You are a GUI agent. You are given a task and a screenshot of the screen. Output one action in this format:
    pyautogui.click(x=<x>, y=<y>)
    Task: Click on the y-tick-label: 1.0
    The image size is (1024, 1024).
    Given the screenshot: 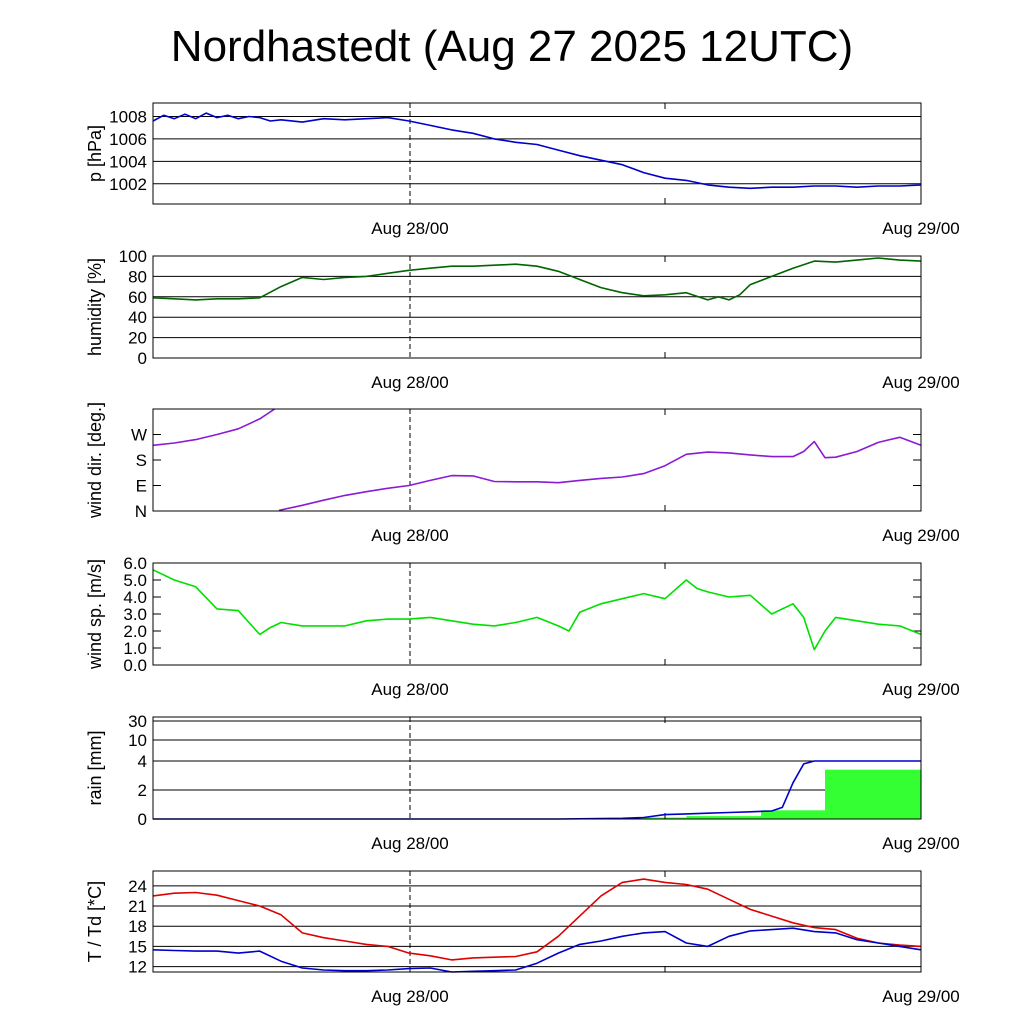 What is the action you would take?
    pyautogui.click(x=135, y=648)
    